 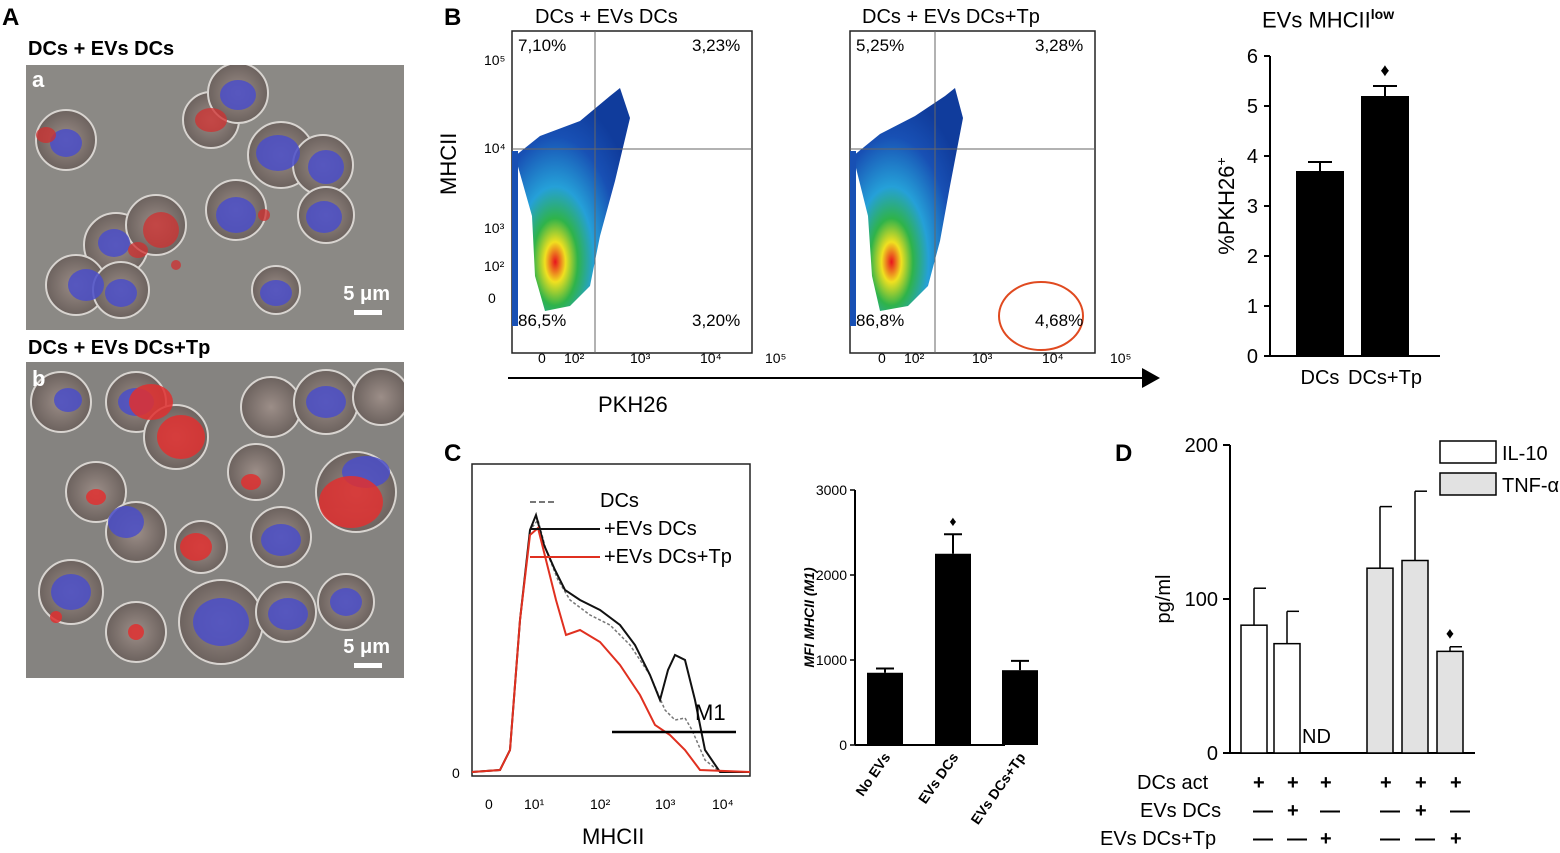 I want to click on bar-b-y-axis-label-sup: +, so click(x=1221, y=161).